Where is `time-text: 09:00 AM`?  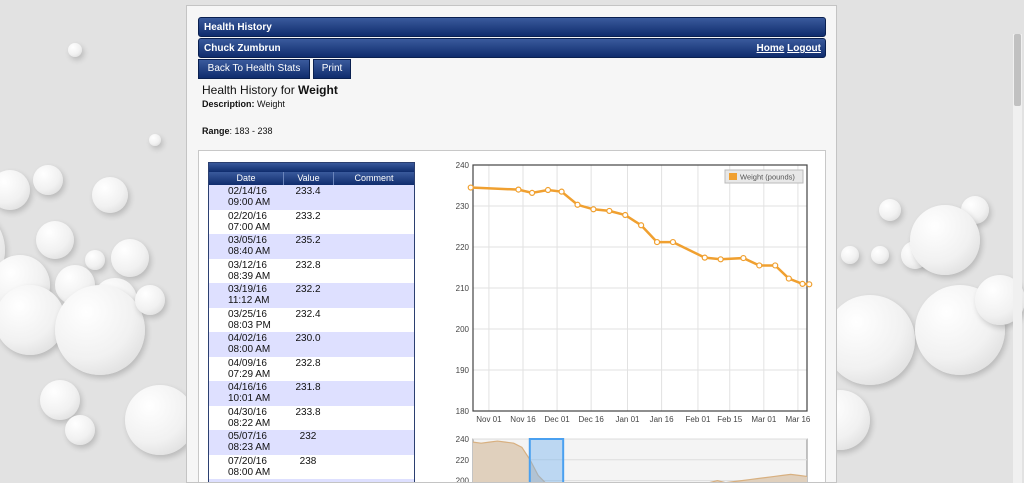
time-text: 09:00 AM is located at coordinates (249, 202).